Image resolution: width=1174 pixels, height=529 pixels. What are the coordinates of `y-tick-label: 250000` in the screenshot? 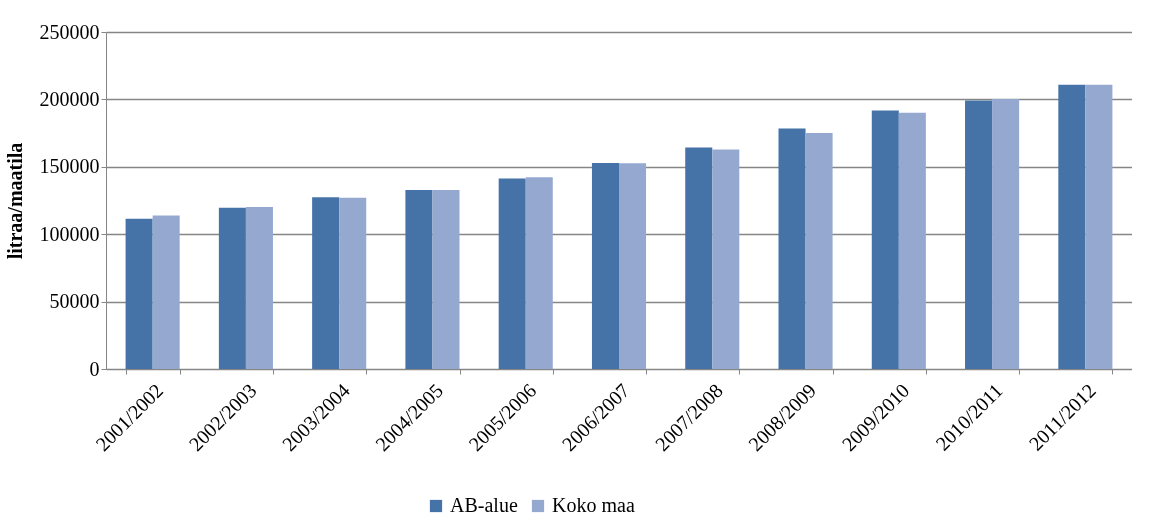 It's located at (69, 31).